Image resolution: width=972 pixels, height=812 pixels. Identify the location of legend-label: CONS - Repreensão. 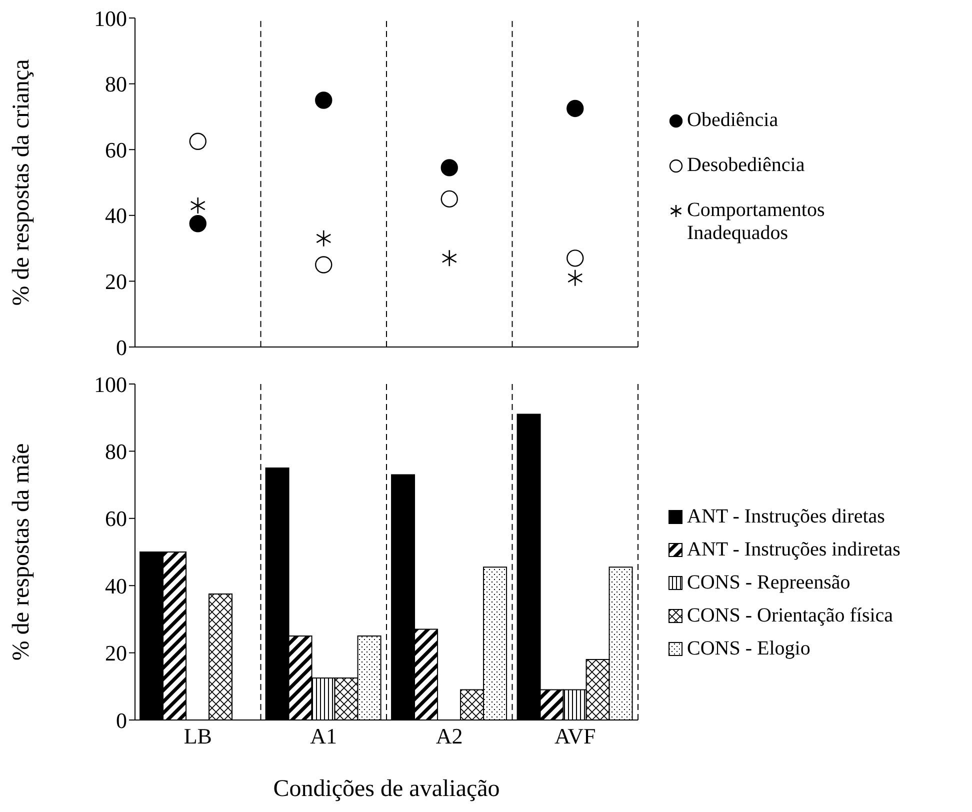
(768, 583).